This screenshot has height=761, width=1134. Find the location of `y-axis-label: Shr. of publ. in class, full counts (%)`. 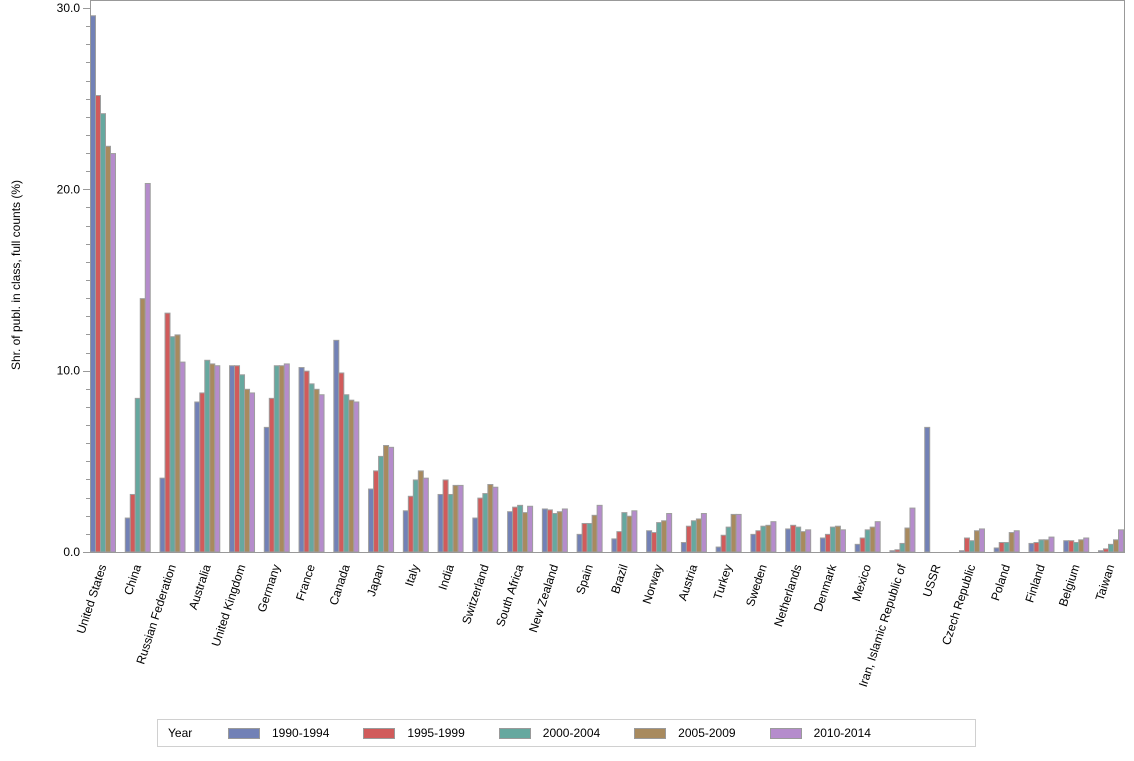

y-axis-label: Shr. of publ. in class, full counts (%) is located at coordinates (16, 275).